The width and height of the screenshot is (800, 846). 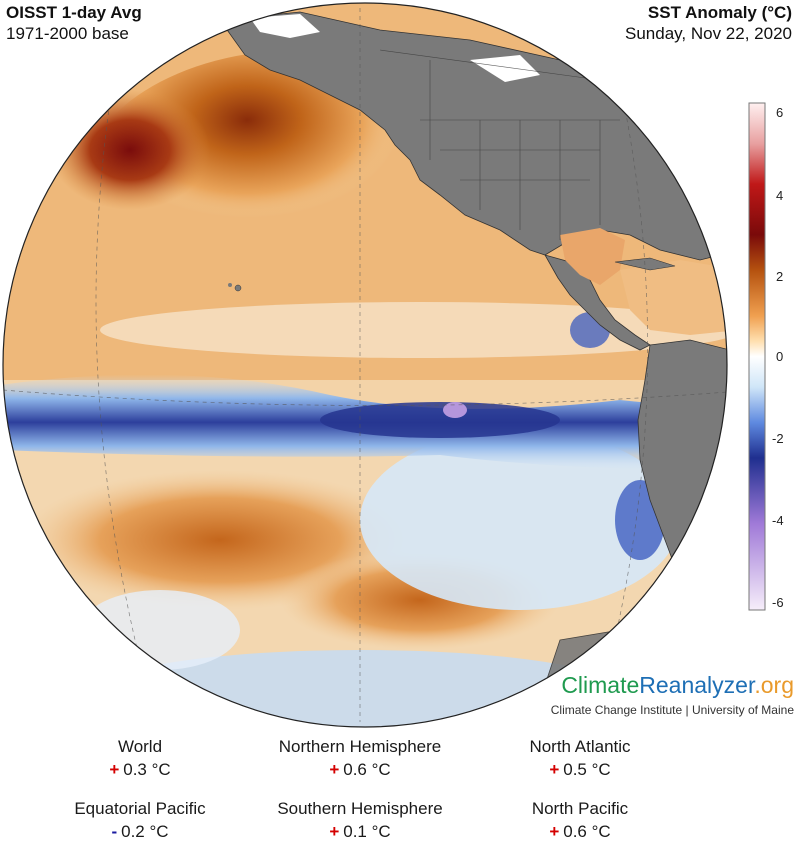 I want to click on map-title: SST Anomaly (°C), so click(x=719, y=12).